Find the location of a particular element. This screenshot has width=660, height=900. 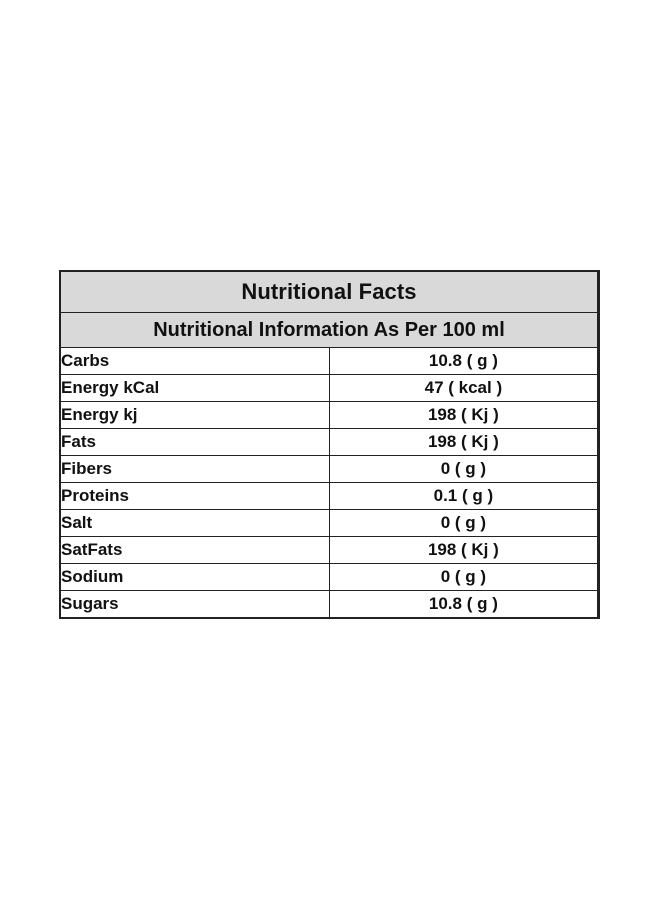

nutrient-name-energy-kcal: Energy kCal is located at coordinates (194, 388).